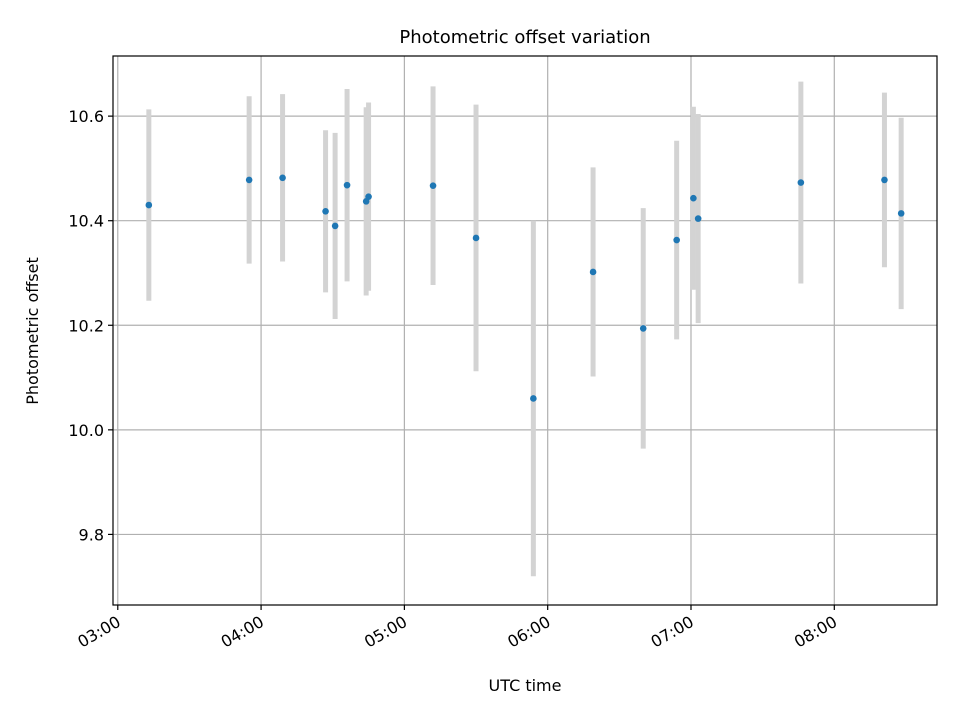 The width and height of the screenshot is (960, 720). What do you see at coordinates (86, 325) in the screenshot?
I see `y-tick-label: 10.2` at bounding box center [86, 325].